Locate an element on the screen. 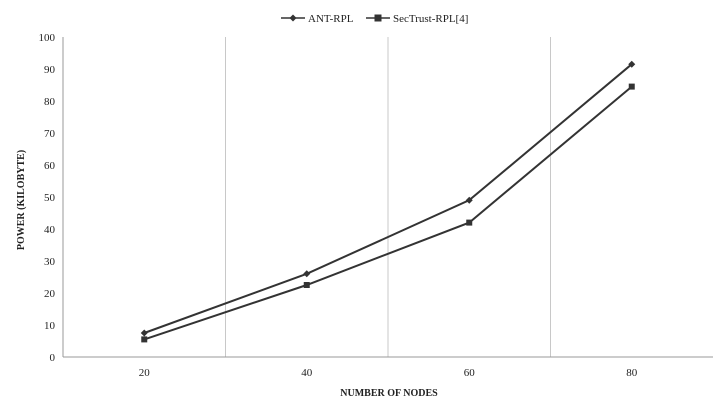  legend-label-ant-rpl: ANT-RPL is located at coordinates (331, 19).